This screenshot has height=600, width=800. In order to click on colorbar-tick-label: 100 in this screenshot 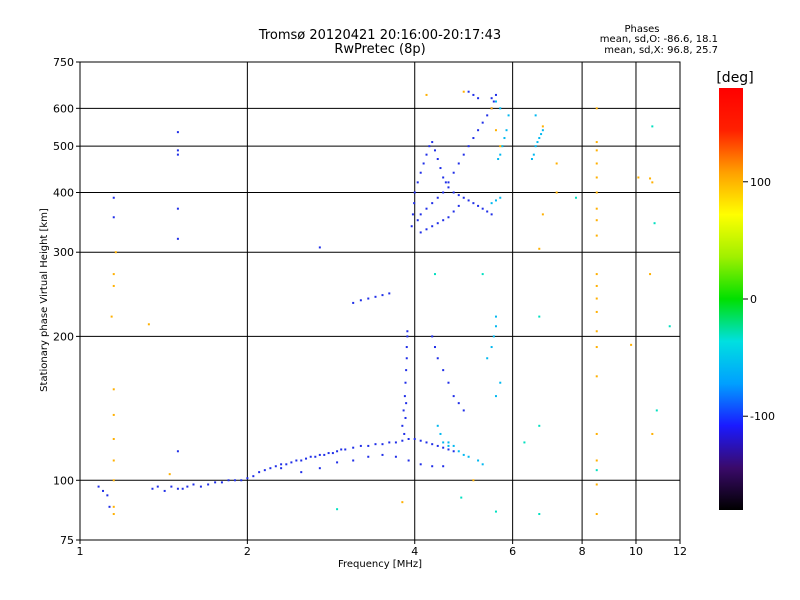, I will do `click(760, 182)`.